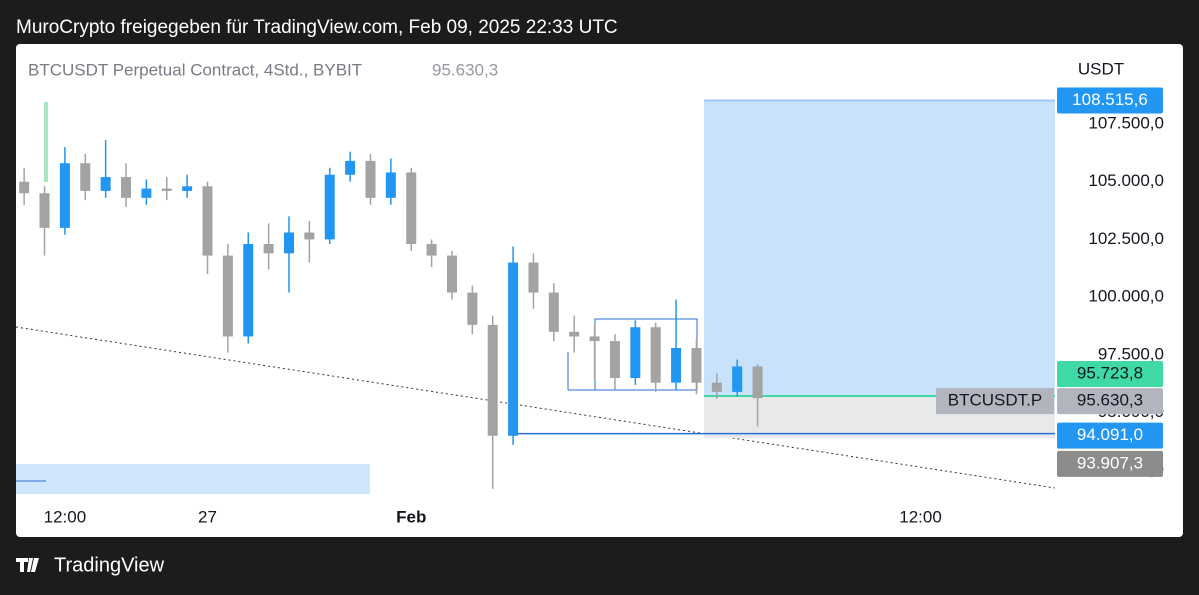 The height and width of the screenshot is (595, 1199). I want to click on symbol-badge-label: BTCUSDT.P, so click(995, 400).